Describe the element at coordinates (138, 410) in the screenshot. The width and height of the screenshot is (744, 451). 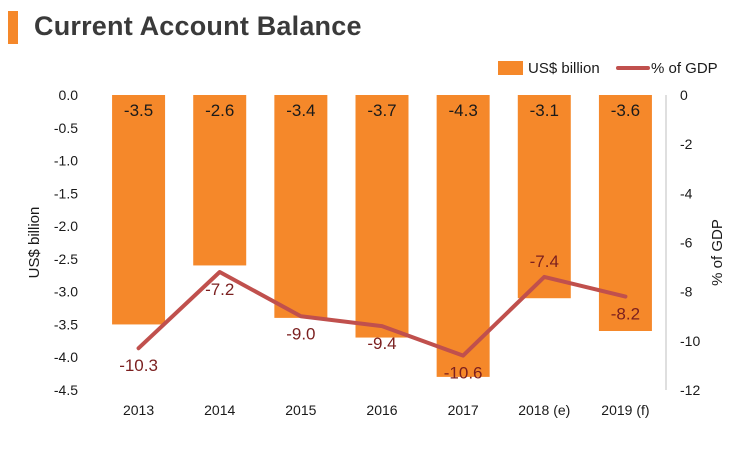
I see `x-tick-label: 2013` at that location.